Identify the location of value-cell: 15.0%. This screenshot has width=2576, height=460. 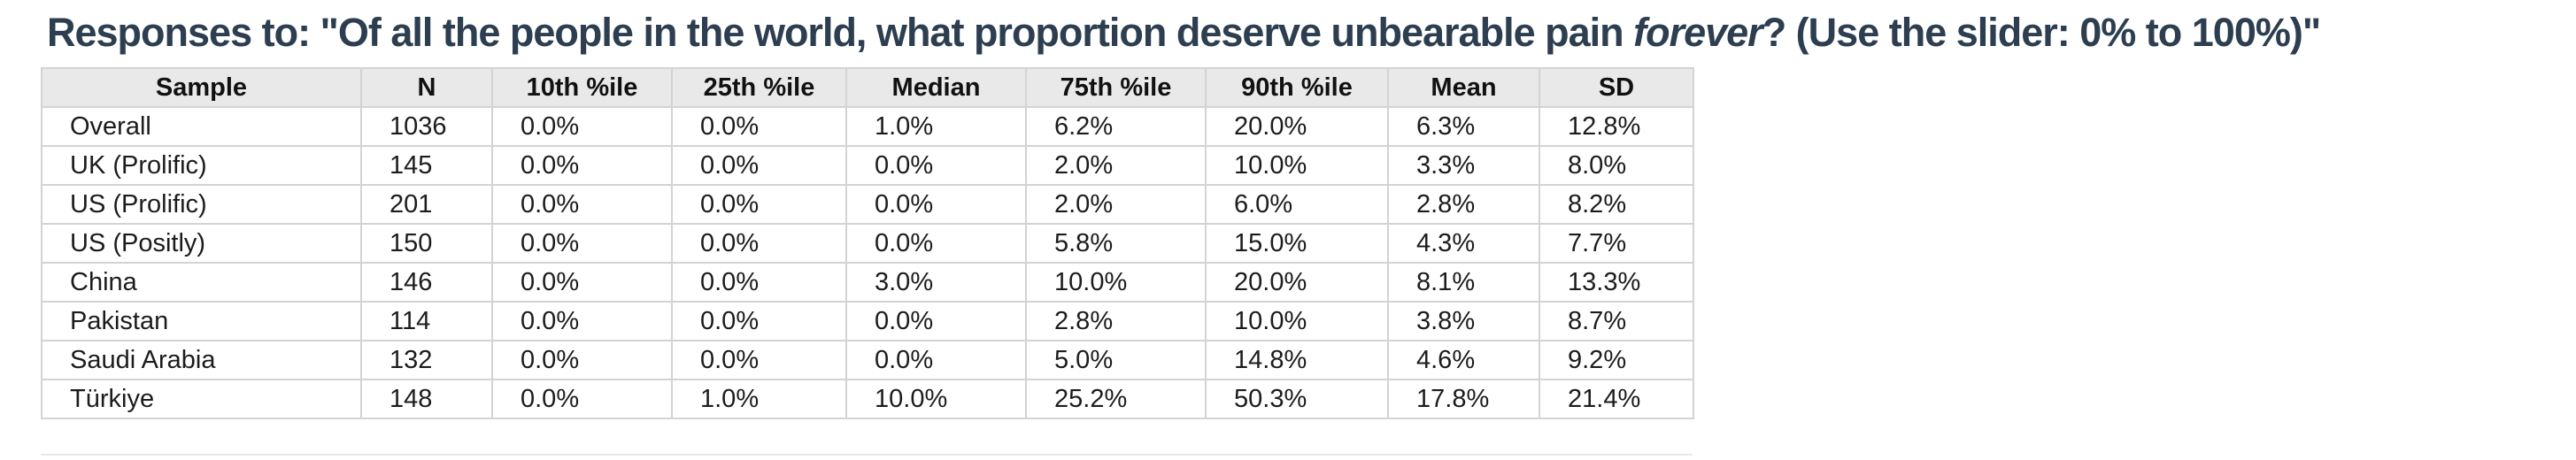
(1297, 243).